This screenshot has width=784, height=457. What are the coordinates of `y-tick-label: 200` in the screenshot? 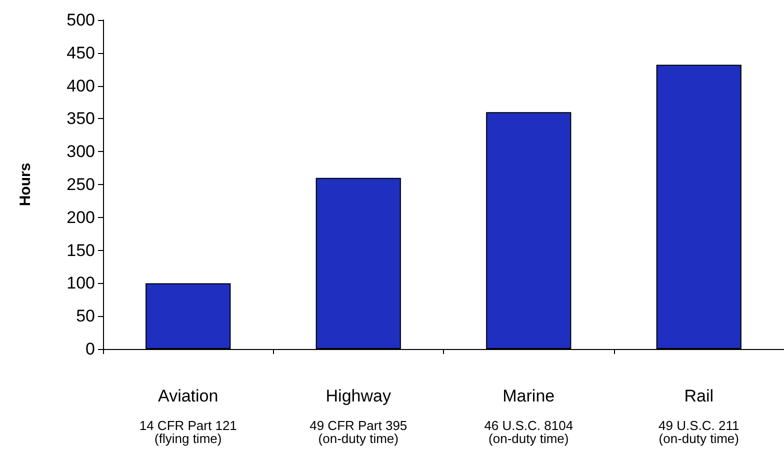 It's located at (80, 217).